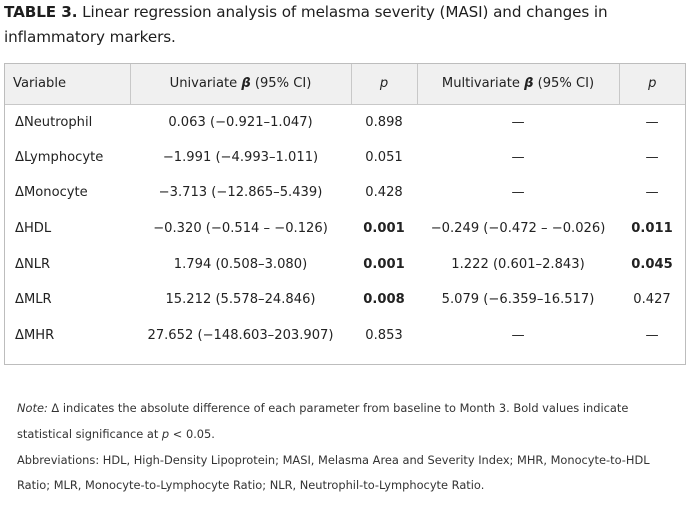 The width and height of the screenshot is (691, 514). Describe the element at coordinates (384, 193) in the screenshot. I see `cell-p-univariate: 0.428` at that location.